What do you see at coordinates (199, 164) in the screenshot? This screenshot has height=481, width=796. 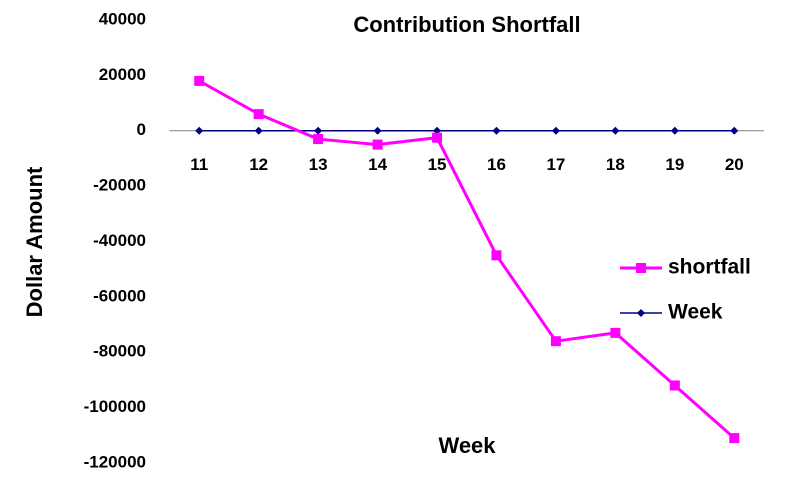 I see `x-tick-label: 11` at bounding box center [199, 164].